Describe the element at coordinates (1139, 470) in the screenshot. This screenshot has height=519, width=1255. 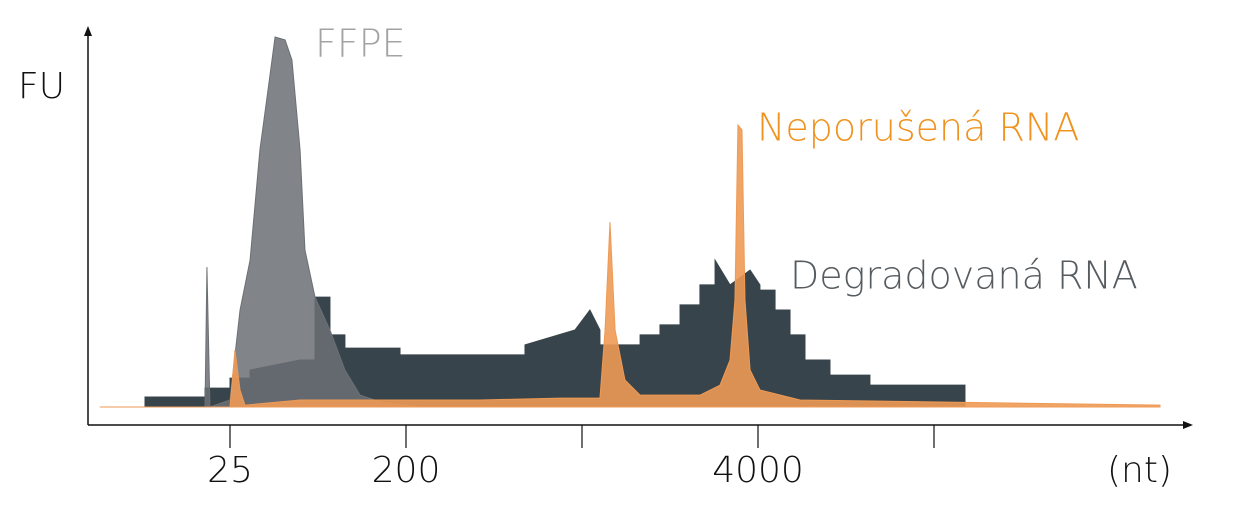
I see `x-axis-label: (nt)` at that location.